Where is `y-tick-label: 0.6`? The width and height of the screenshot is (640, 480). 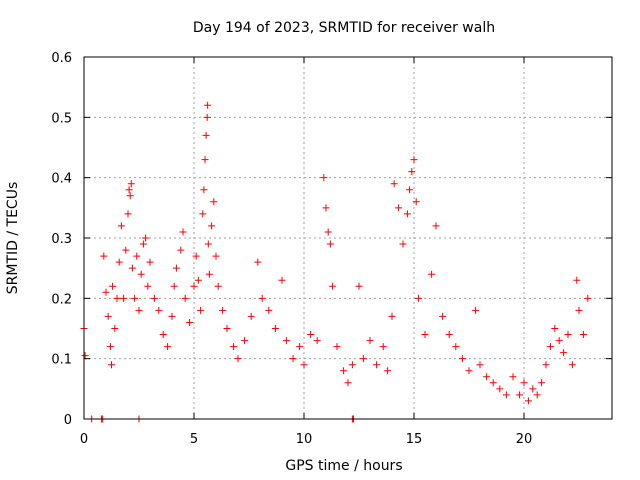
y-tick-label: 0.6 is located at coordinates (61, 58).